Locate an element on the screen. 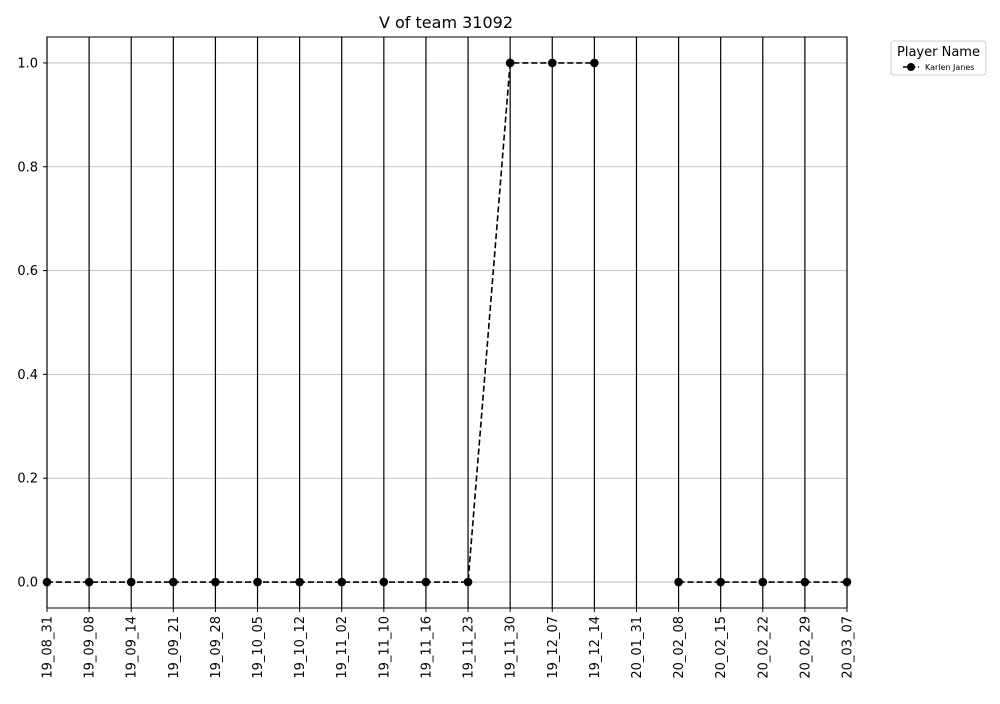  y-tick-label: 0.0 is located at coordinates (27, 583).